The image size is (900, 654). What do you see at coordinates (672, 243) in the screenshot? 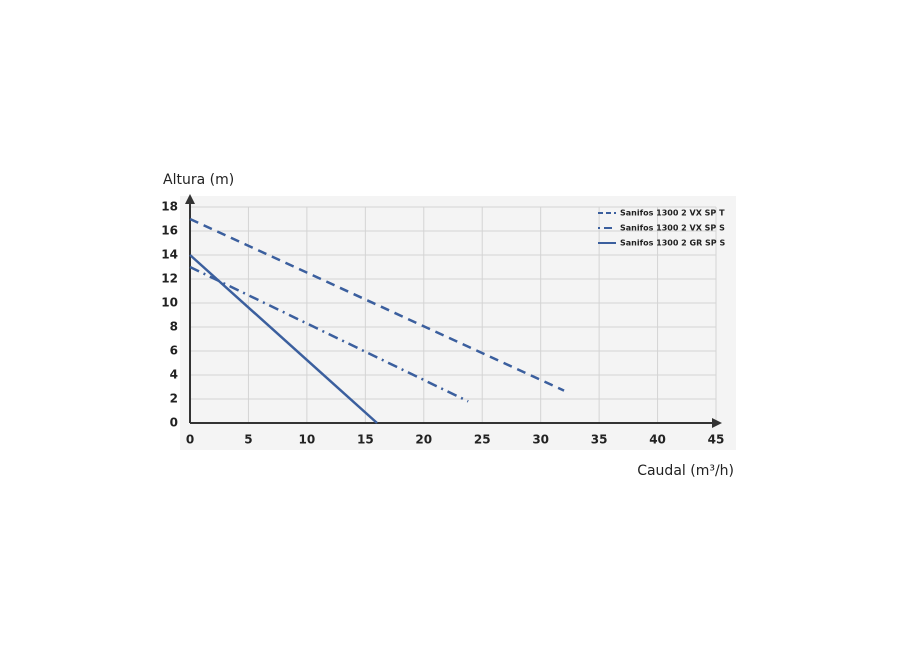
I see `legend-label: Sanifos 1300 2 GR SP S` at bounding box center [672, 243].